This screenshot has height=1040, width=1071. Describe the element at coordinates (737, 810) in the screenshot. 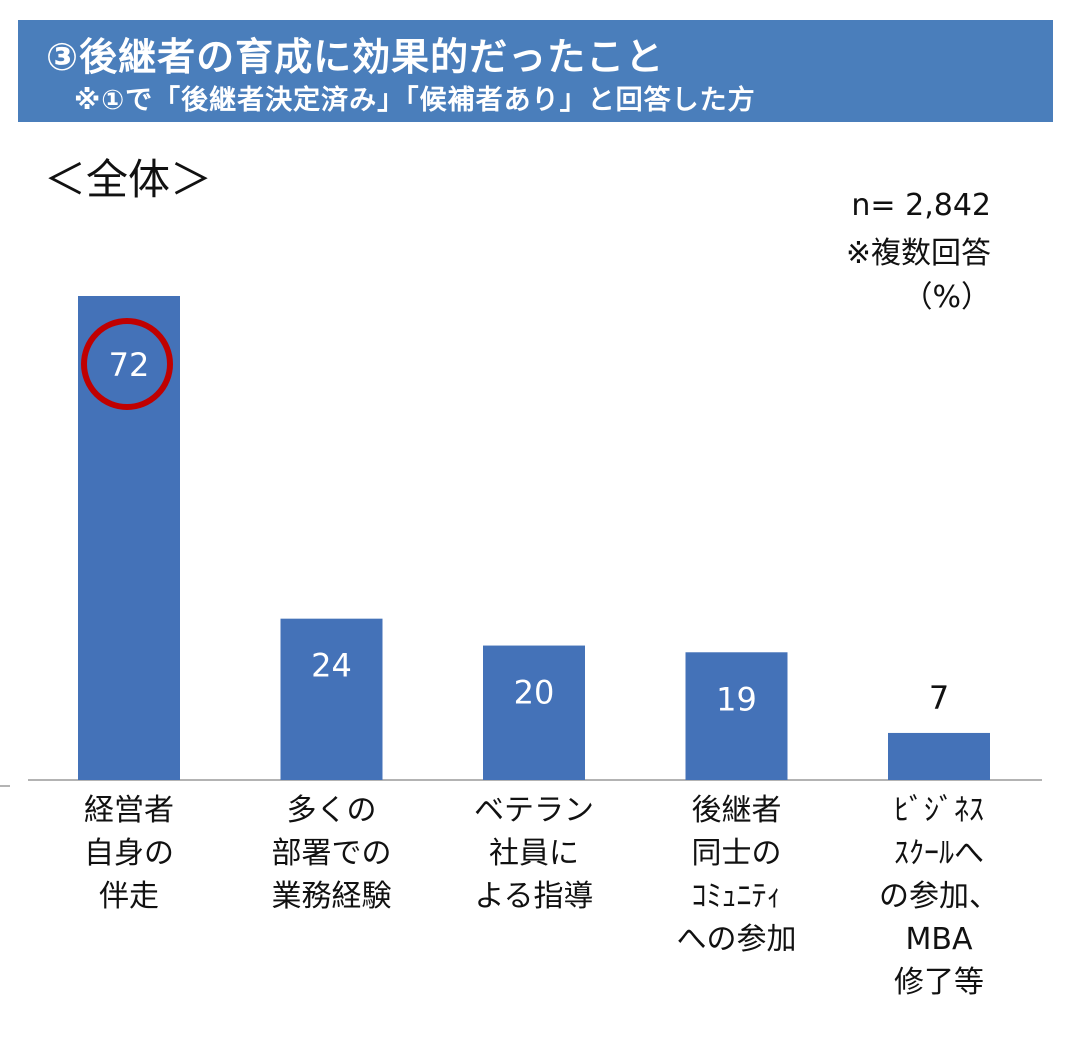

I see `category-label-line: 後継者` at that location.